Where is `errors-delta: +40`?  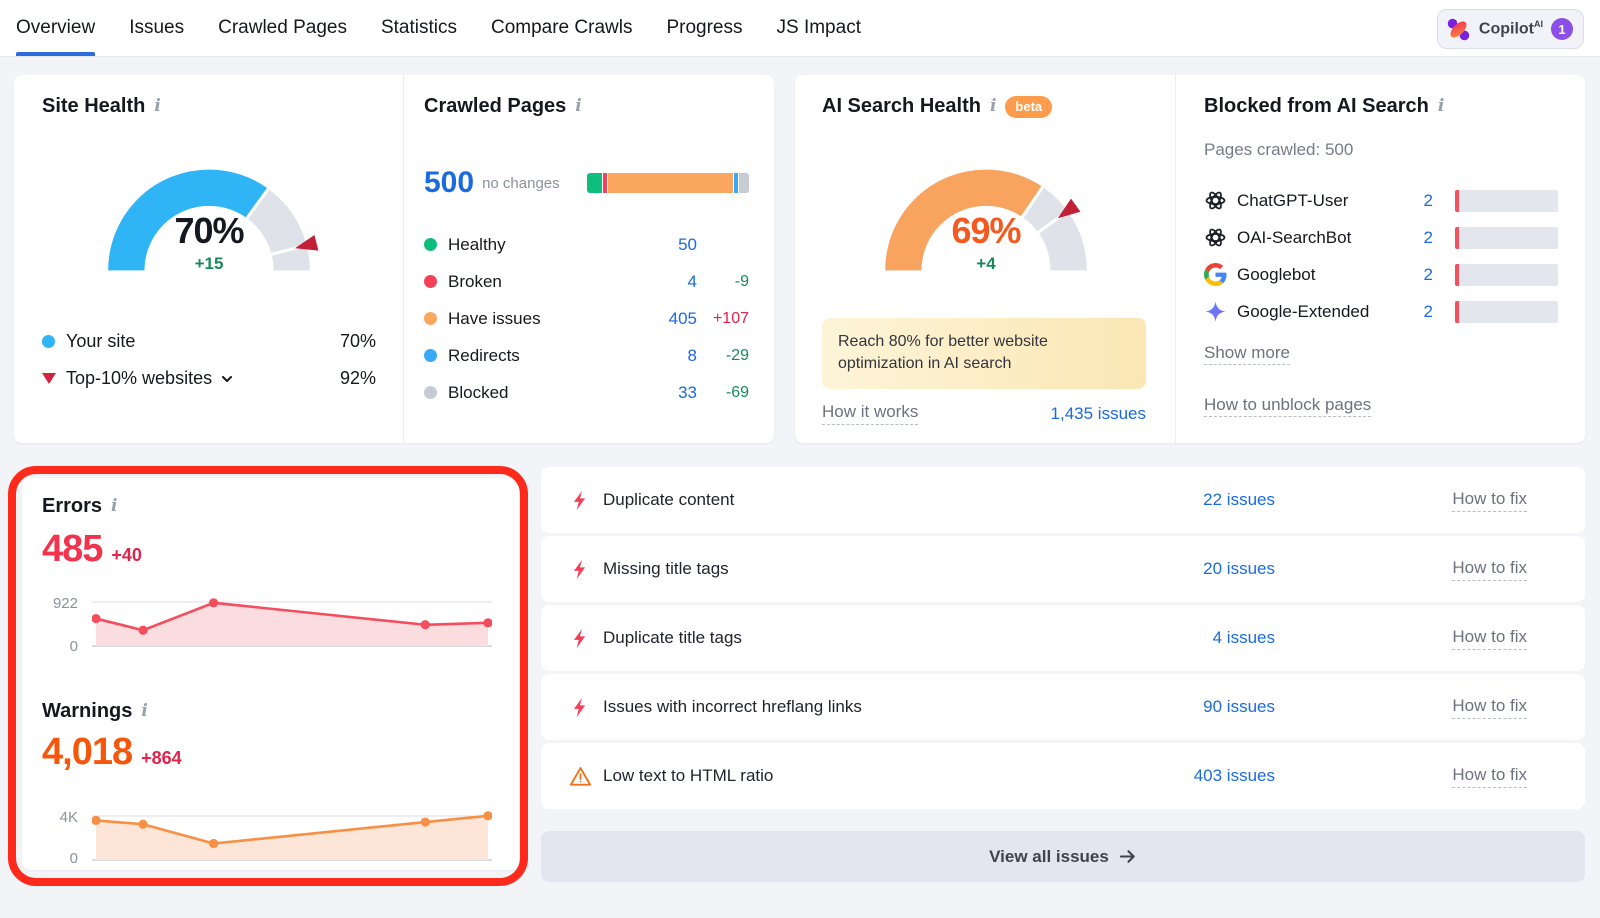 errors-delta: +40 is located at coordinates (126, 555).